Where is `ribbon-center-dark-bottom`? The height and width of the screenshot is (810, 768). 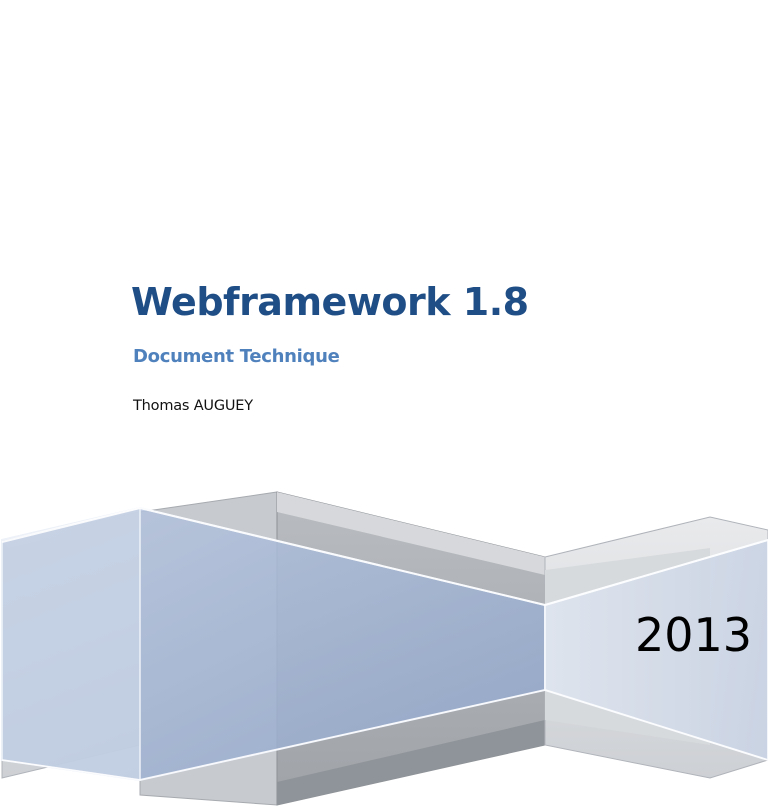
ribbon-center-dark-bottom is located at coordinates (411, 762).